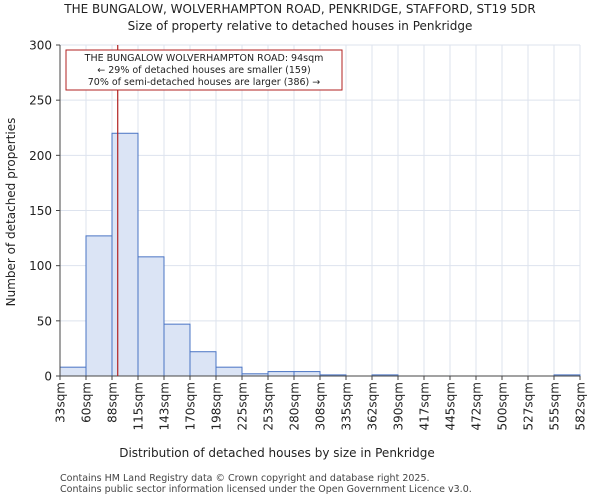 The width and height of the screenshot is (600, 500). What do you see at coordinates (40, 101) in the screenshot?
I see `y-tick-label: 250` at bounding box center [40, 101].